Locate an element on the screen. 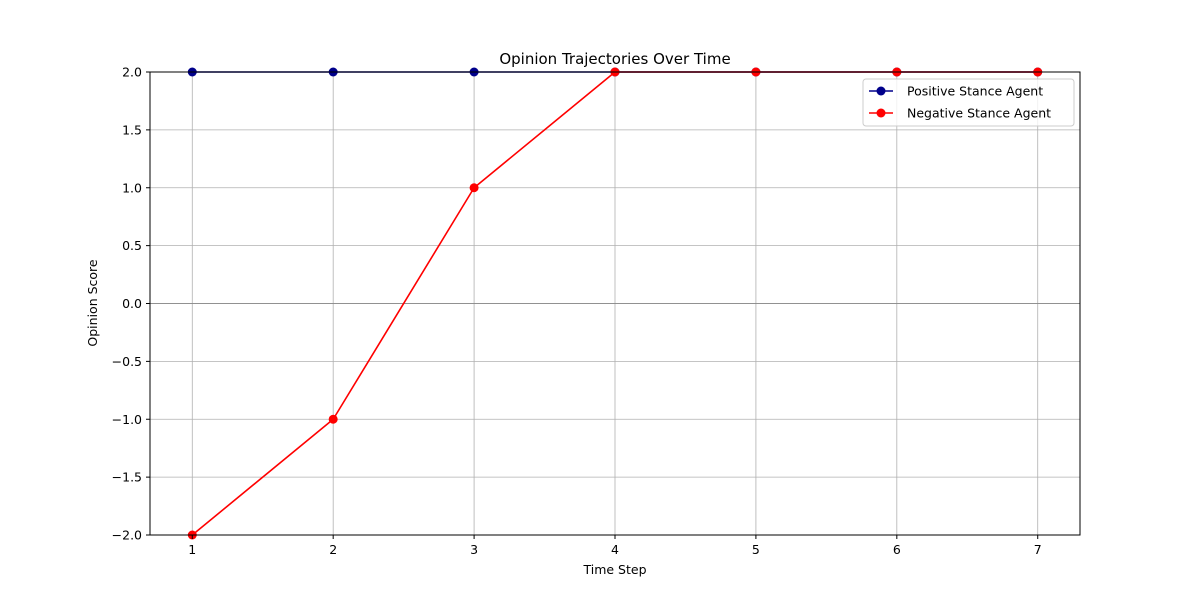  legend-label: Positive Stance Agent is located at coordinates (975, 91).